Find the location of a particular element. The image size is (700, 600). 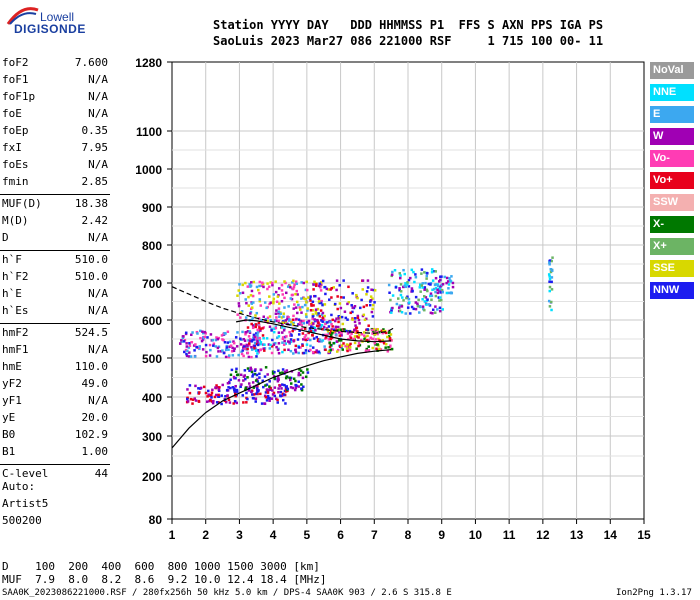

x-tick-label: 11 is located at coordinates (509, 535).